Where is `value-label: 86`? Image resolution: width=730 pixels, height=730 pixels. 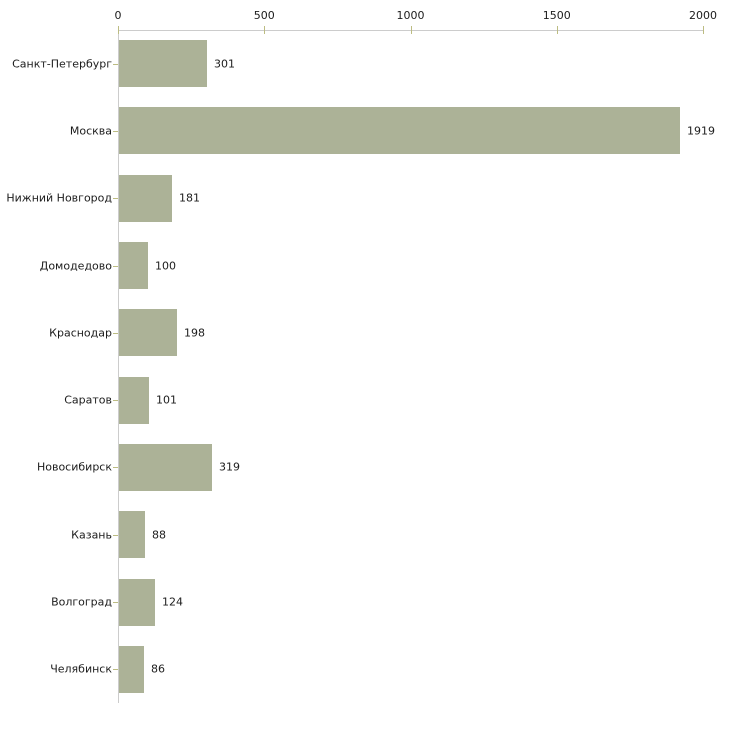
value-label: 86 is located at coordinates (158, 669).